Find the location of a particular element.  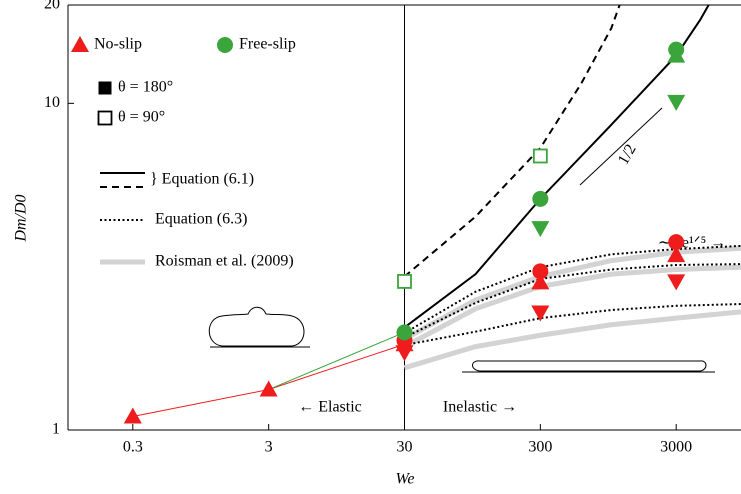

legend-label: Roisman et al. (2009) is located at coordinates (224, 261).